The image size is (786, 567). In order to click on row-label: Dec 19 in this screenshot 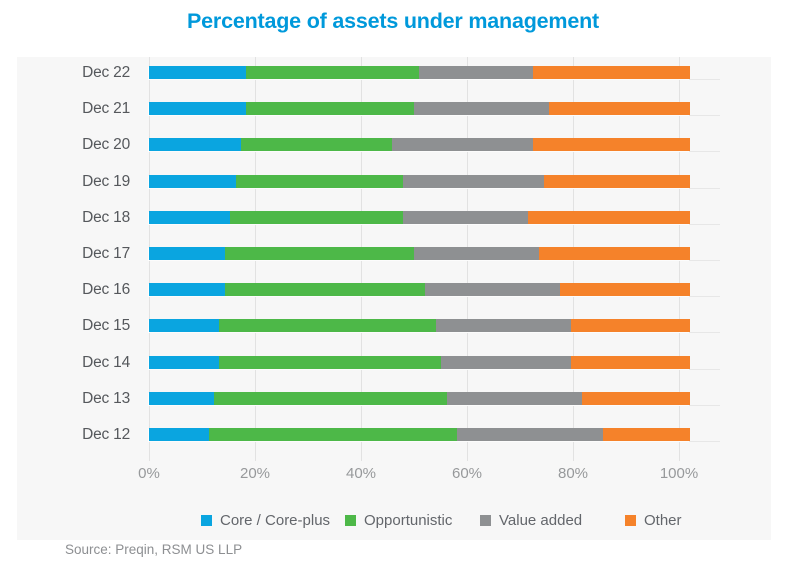, I will do `click(106, 181)`.